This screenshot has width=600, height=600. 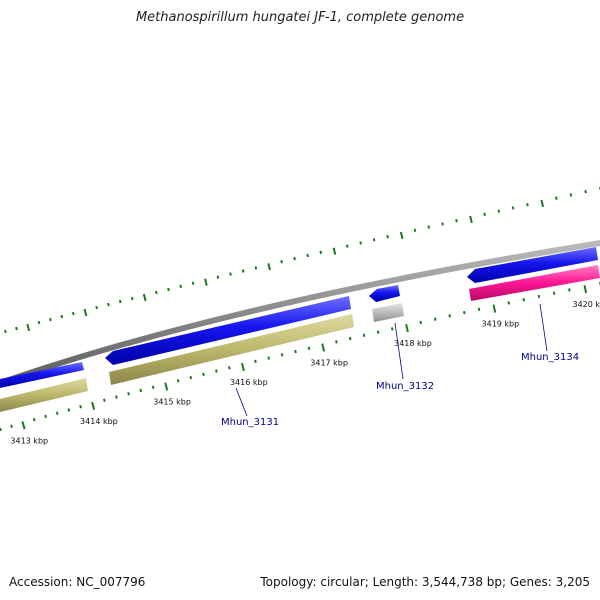 What do you see at coordinates (405, 386) in the screenshot?
I see `gene-label: Mhun_3132` at bounding box center [405, 386].